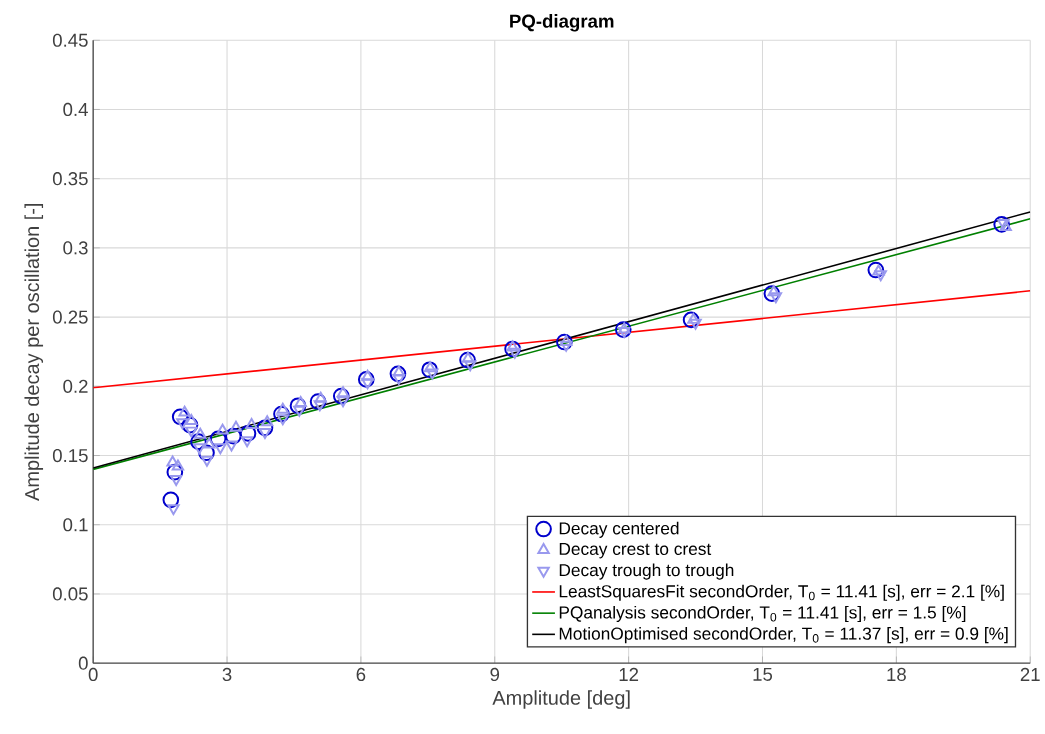 The height and width of the screenshot is (734, 1045). I want to click on y-tick-label: 0.15, so click(70, 456).